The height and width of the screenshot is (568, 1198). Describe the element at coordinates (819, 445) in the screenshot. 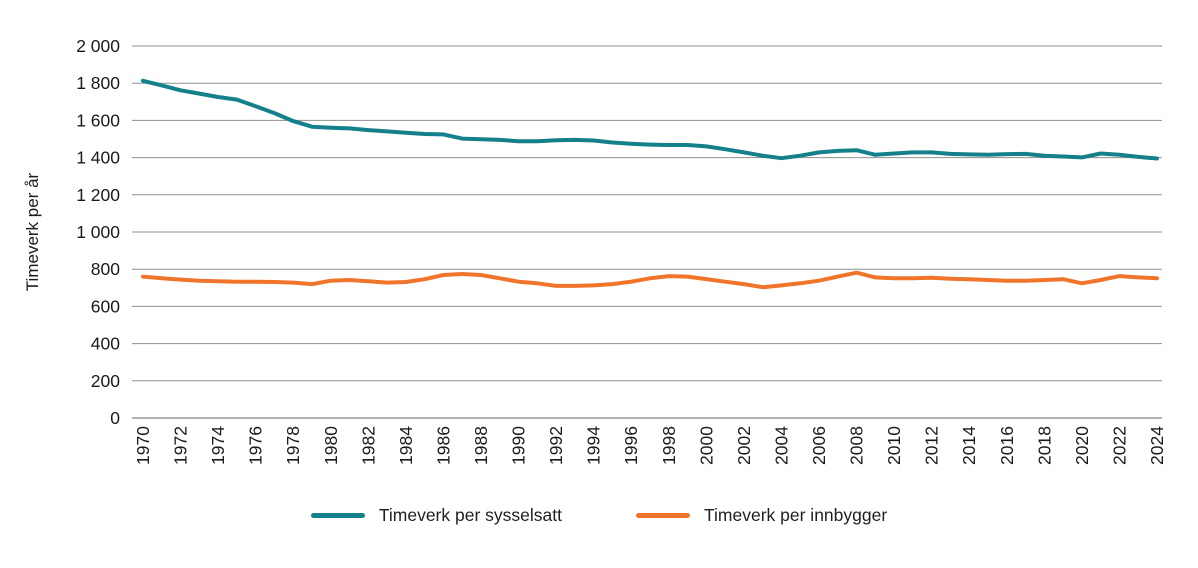

I see `x-tick-label: 2006` at that location.